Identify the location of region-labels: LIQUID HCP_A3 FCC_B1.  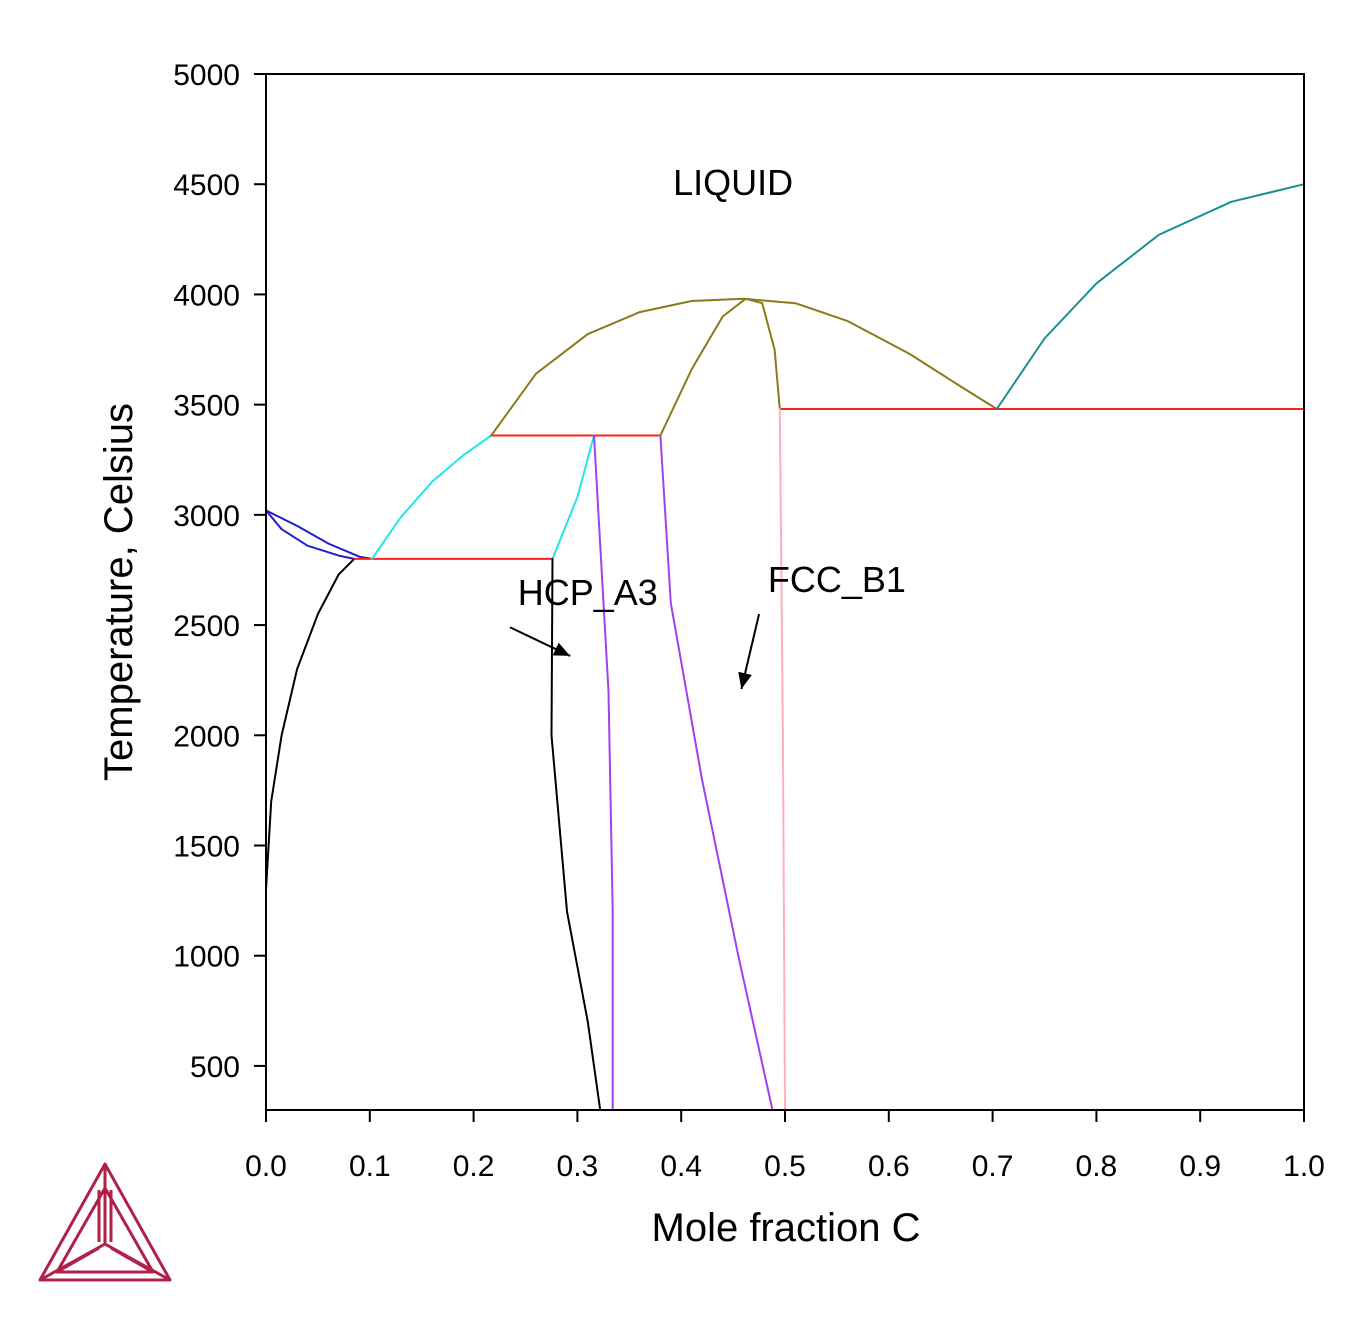
(712, 387).